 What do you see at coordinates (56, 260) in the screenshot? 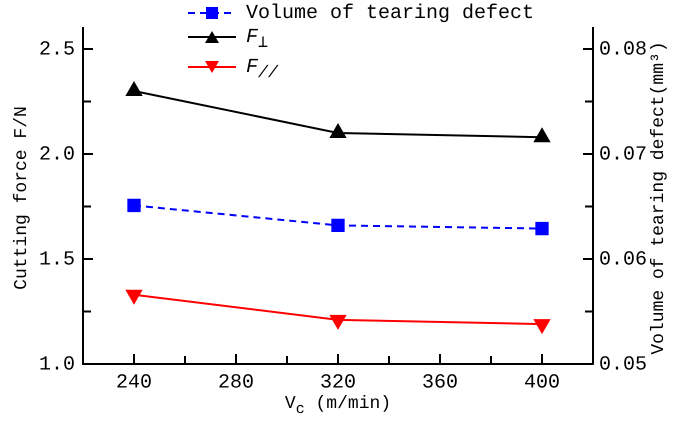
I see `y-tick-label: 1.5` at bounding box center [56, 260].